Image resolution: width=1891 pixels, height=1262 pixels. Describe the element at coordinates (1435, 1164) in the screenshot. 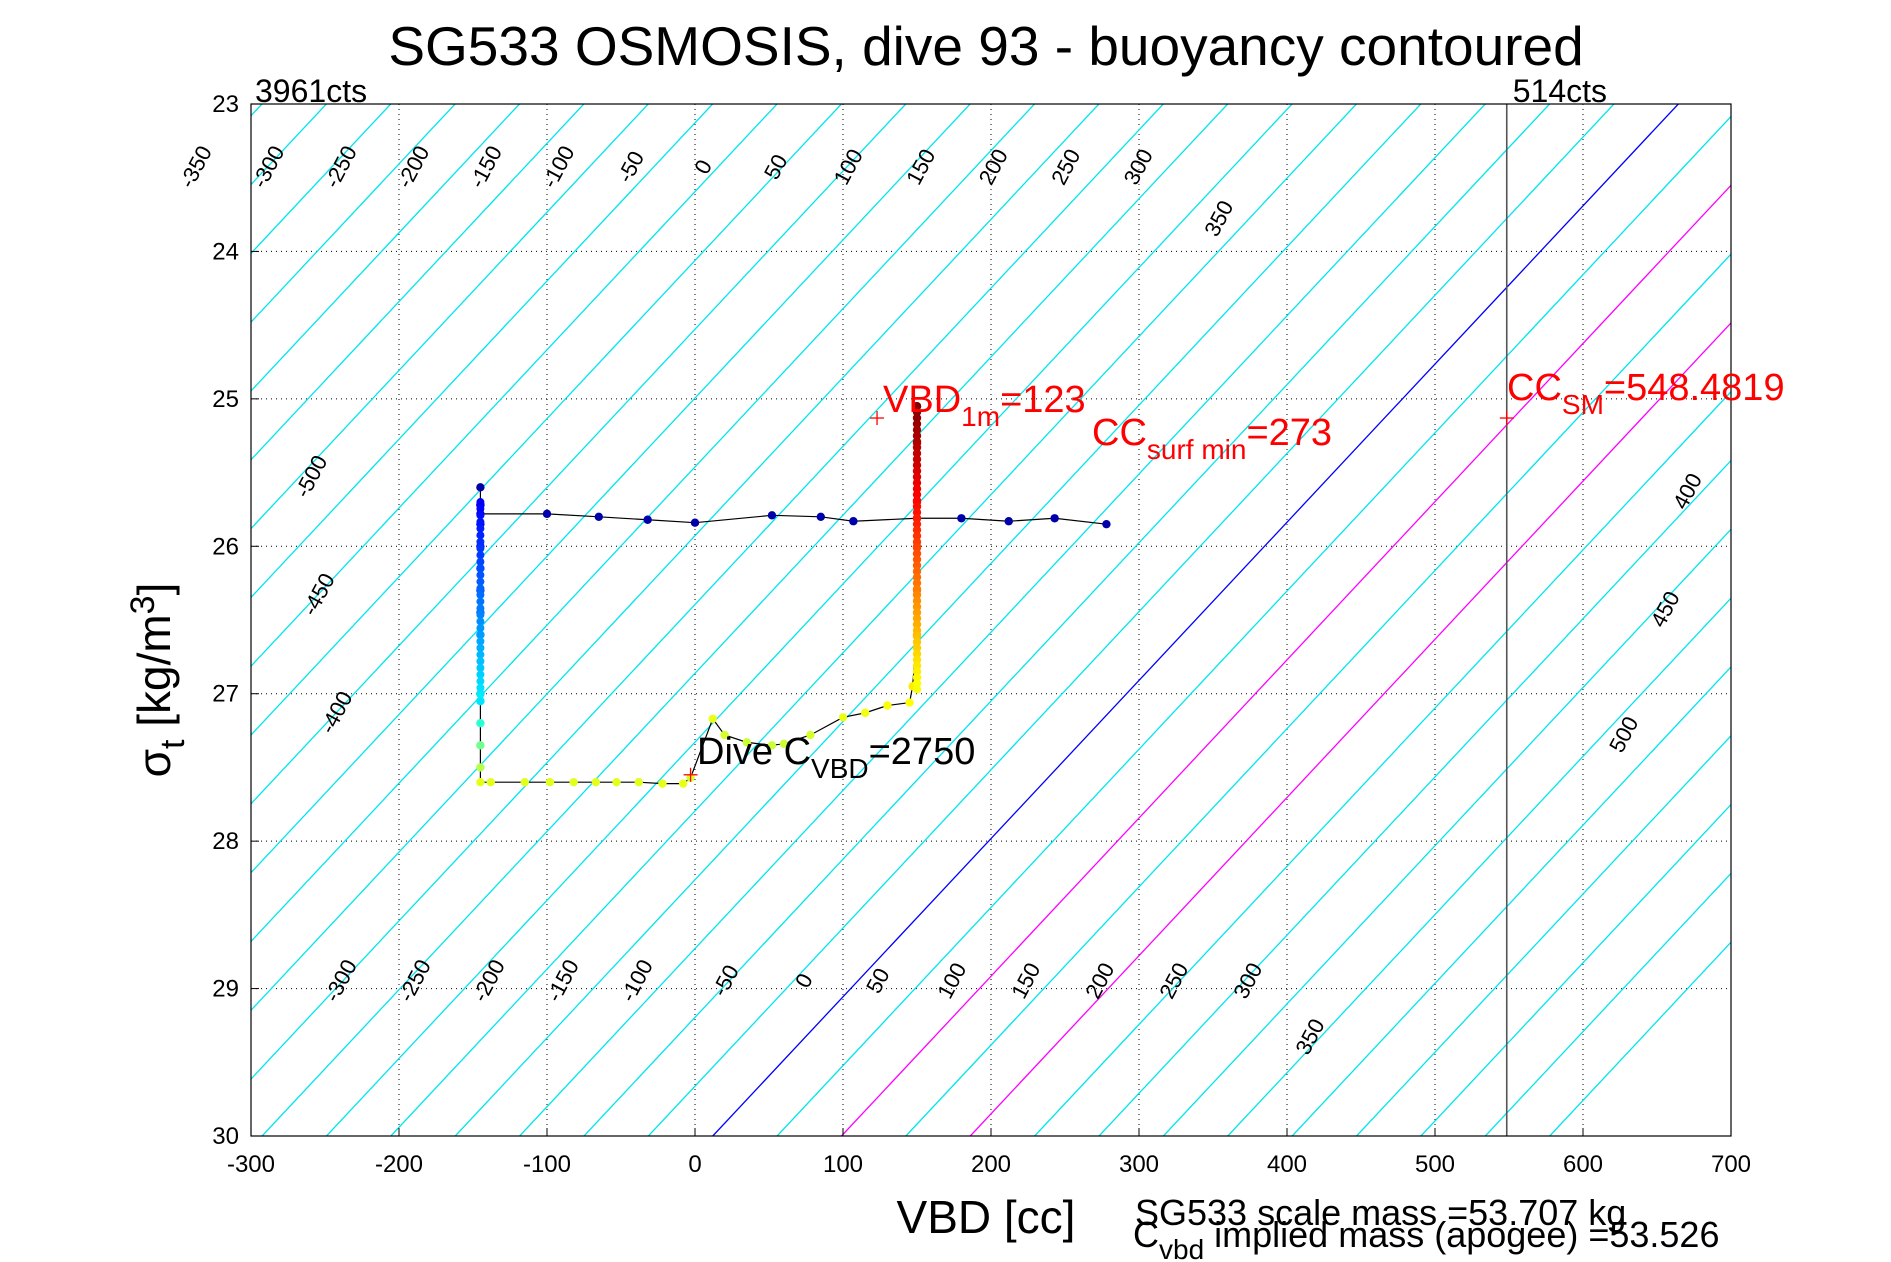

I see `x-tick-label: 500` at that location.